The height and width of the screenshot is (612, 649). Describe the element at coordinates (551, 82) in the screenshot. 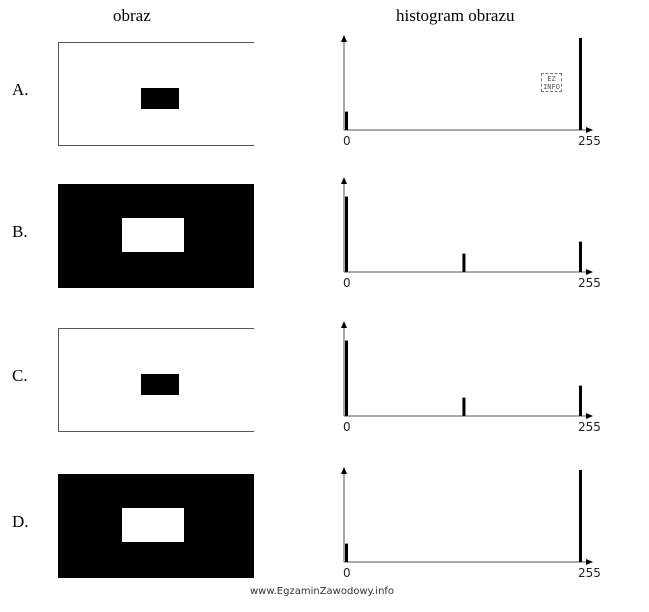

I see `ezinfo-logo: EZ INFO` at that location.